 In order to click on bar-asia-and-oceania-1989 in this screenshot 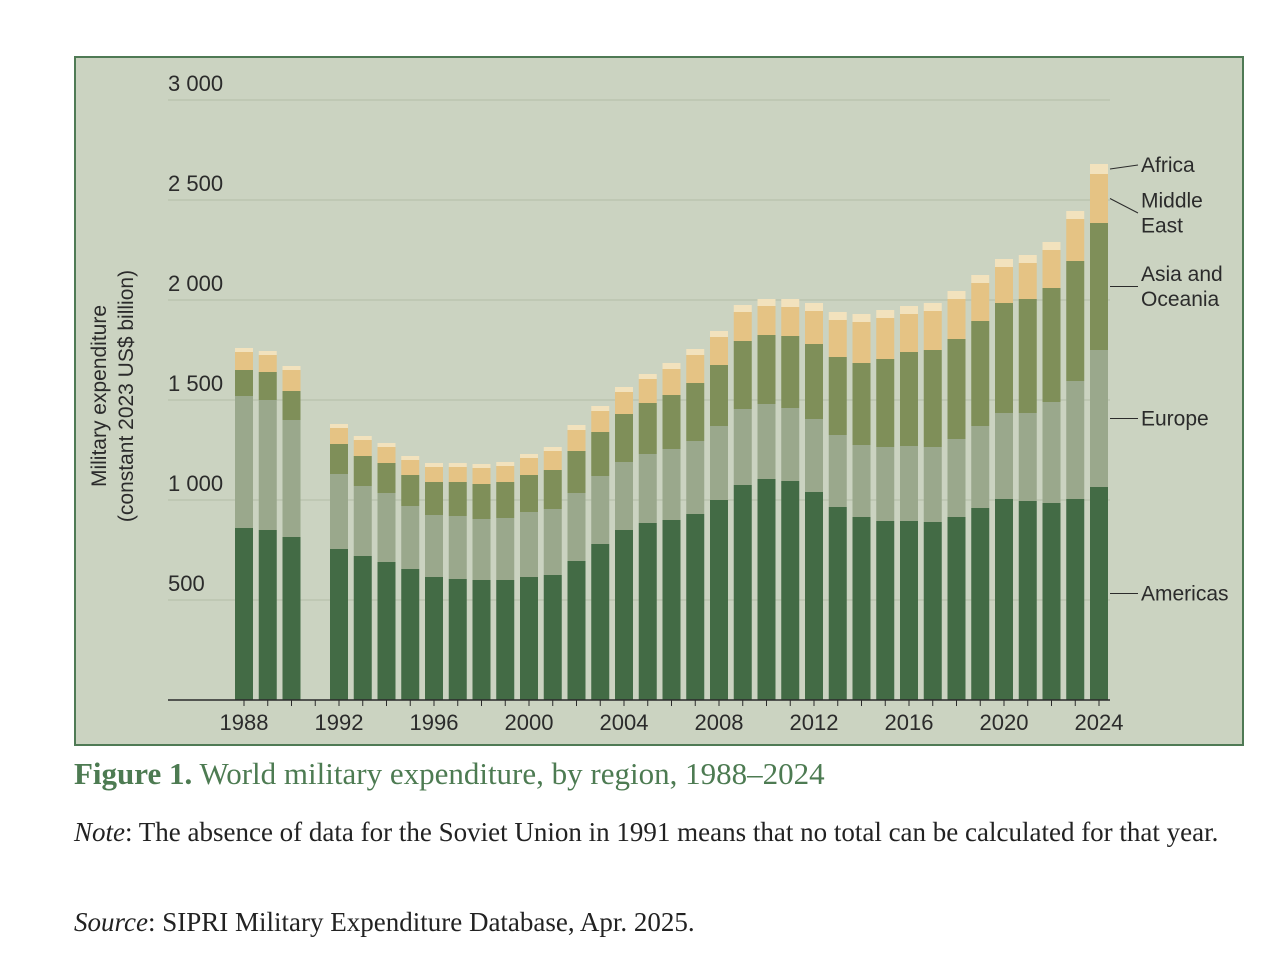, I will do `click(267, 386)`.